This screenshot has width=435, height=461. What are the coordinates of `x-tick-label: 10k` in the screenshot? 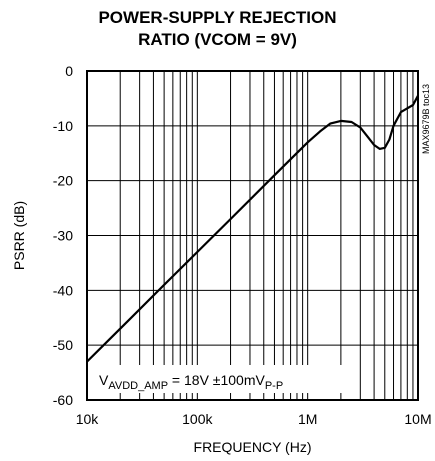 It's located at (88, 419).